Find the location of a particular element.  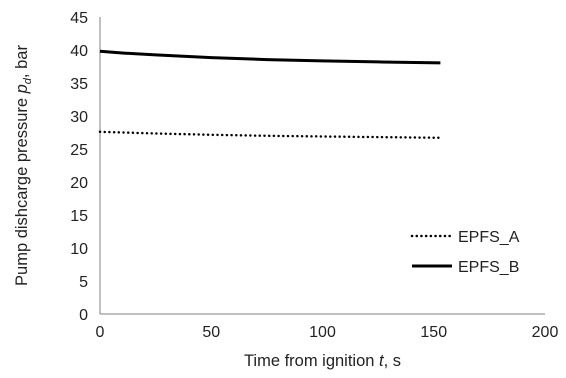

y-tick-labels: 0 5 10 15 20 25 30 35 40 45 is located at coordinates (79, 167).